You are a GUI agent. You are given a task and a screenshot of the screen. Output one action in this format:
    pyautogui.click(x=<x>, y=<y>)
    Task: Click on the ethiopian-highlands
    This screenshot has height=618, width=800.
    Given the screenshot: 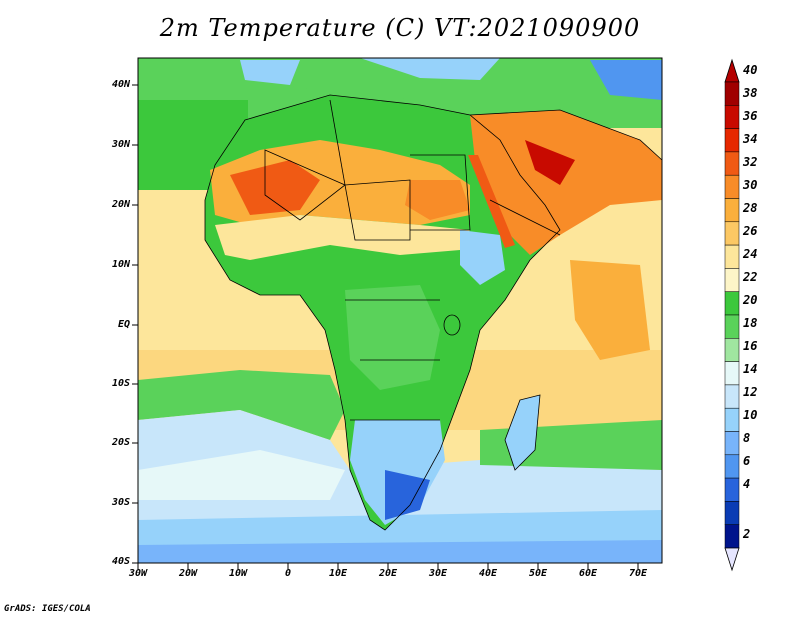 What is the action you would take?
    pyautogui.click(x=482, y=257)
    